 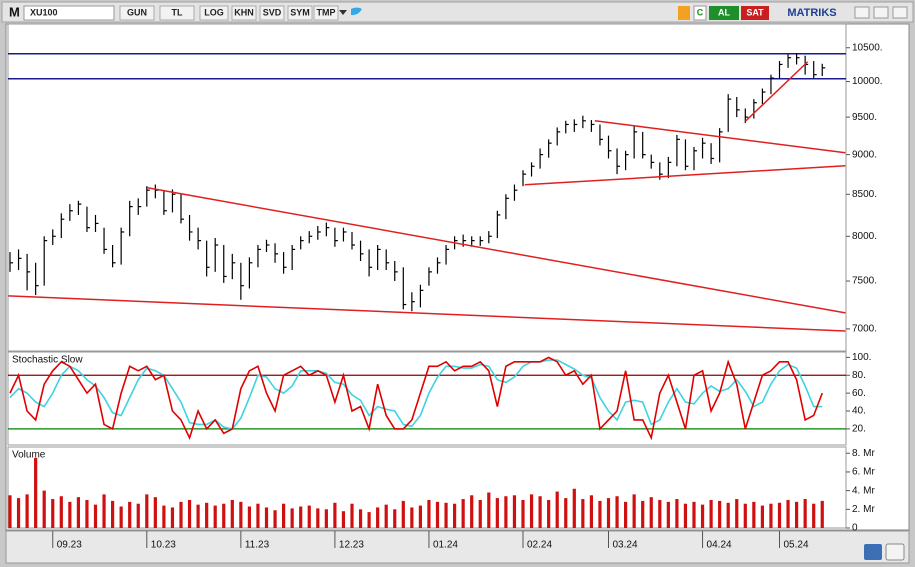 I want to click on y-tick-label: 9000., so click(x=864, y=154).